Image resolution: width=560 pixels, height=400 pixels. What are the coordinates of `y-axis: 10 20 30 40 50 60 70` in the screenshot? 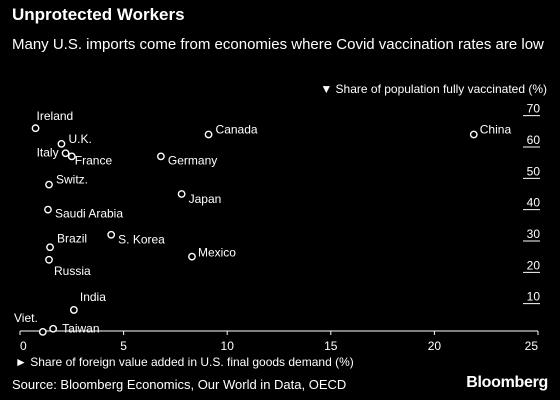 It's located at (532, 203).